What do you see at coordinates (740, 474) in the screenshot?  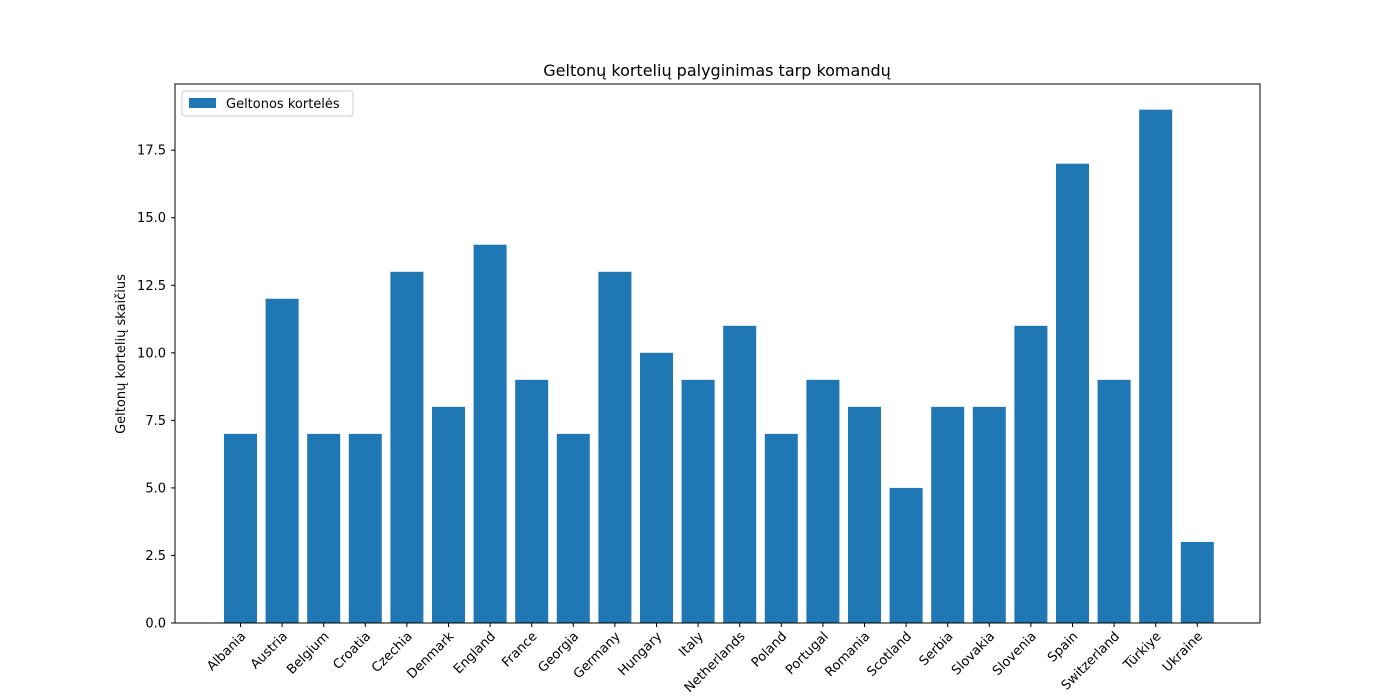 I see `bar-netherlands` at bounding box center [740, 474].